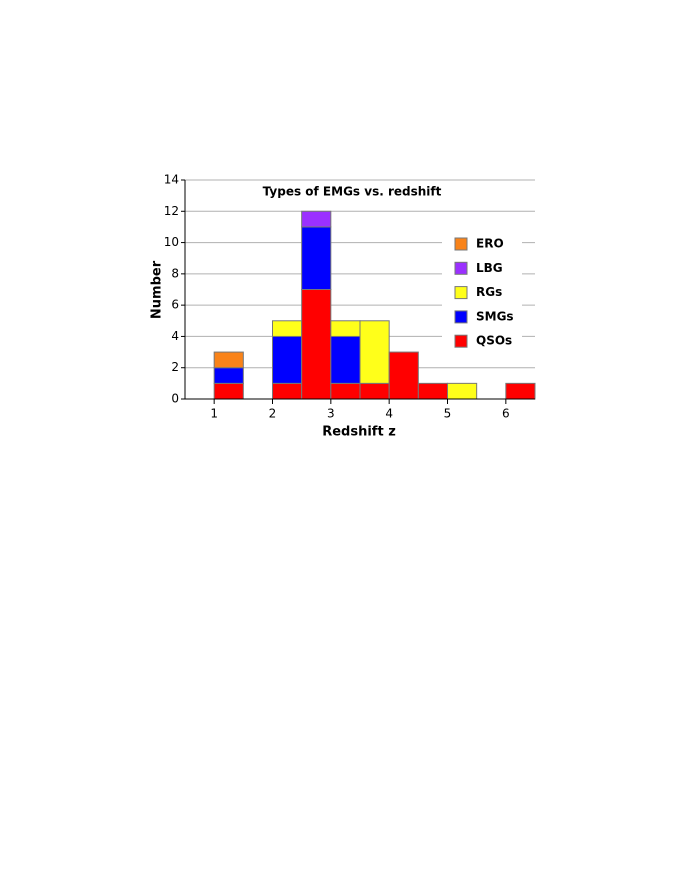 The height and width of the screenshot is (896, 692). What do you see at coordinates (214, 414) in the screenshot?
I see `x-tick-label: 1` at bounding box center [214, 414].